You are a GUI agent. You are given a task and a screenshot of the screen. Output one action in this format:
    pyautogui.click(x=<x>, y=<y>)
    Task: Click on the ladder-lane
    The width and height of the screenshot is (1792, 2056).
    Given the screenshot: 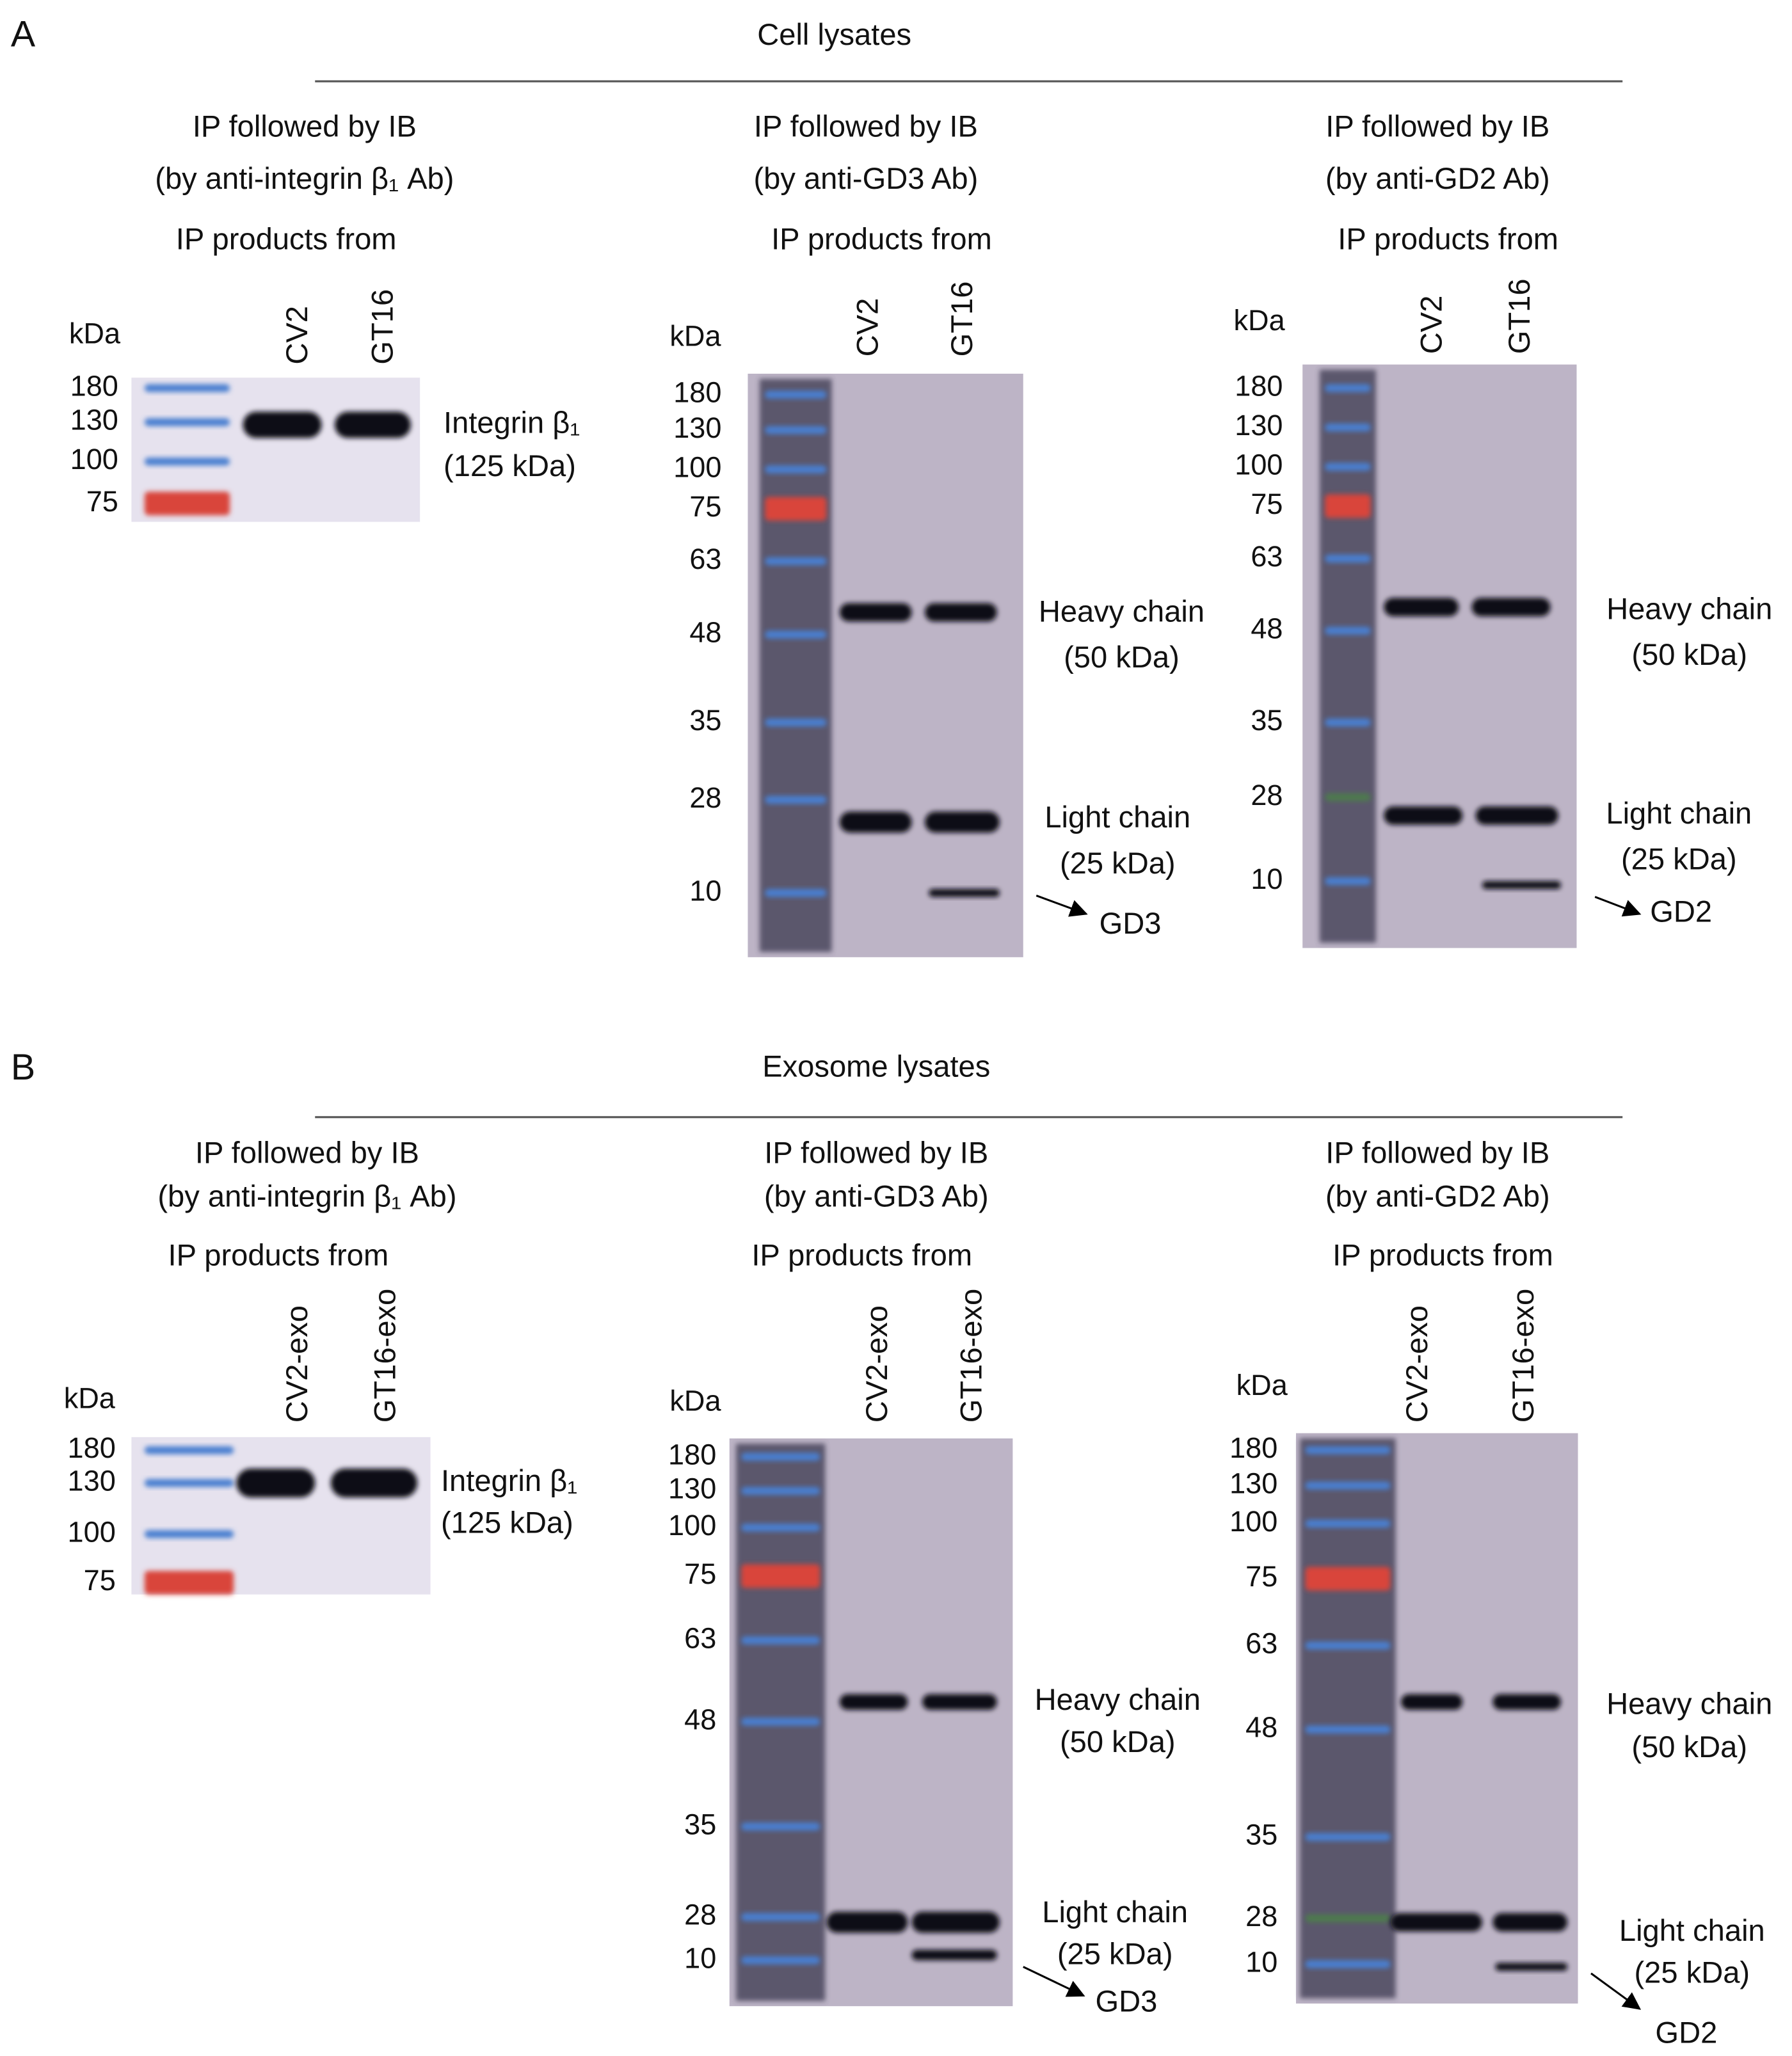 What is the action you would take?
    pyautogui.click(x=1347, y=656)
    